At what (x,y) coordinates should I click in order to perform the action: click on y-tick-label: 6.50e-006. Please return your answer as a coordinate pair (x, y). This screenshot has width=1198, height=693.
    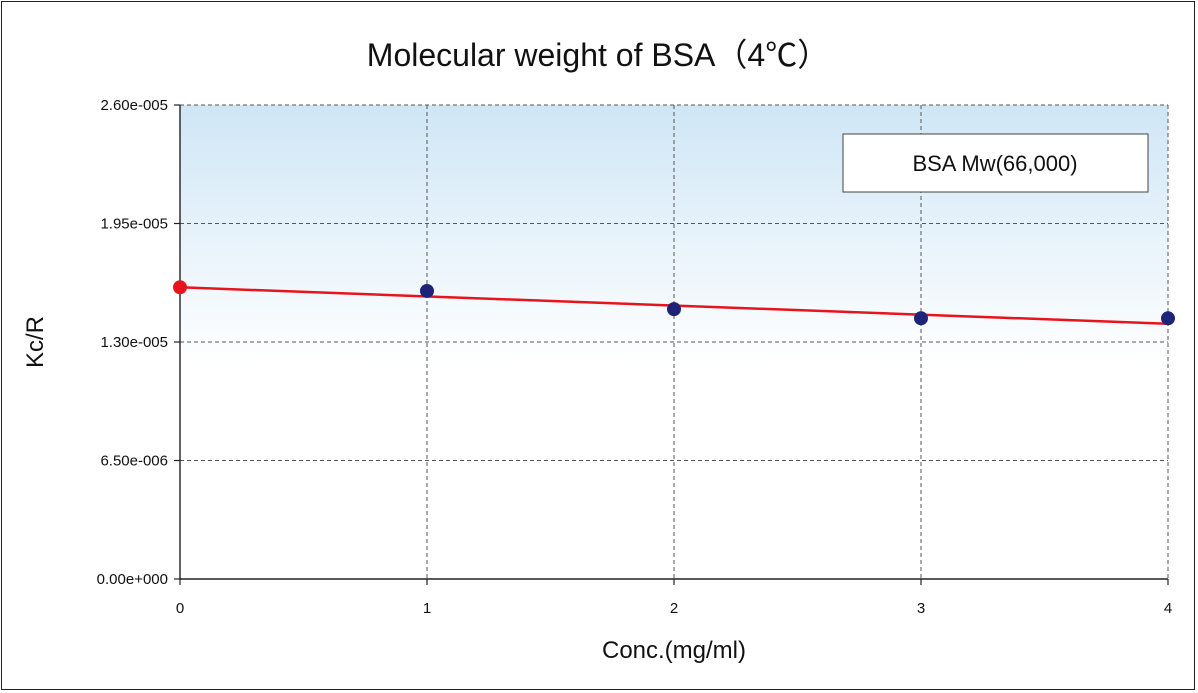
    Looking at the image, I should click on (134, 461).